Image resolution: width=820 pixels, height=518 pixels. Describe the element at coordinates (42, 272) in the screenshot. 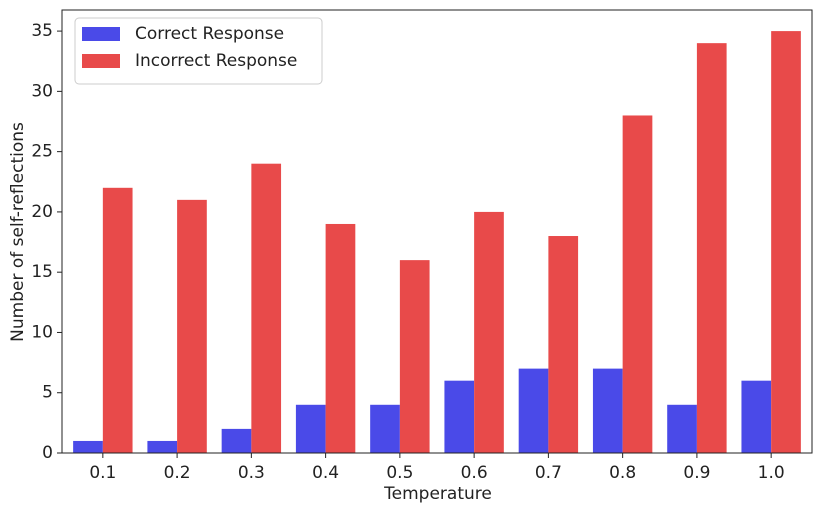

I see `y-tick-label: 15` at that location.